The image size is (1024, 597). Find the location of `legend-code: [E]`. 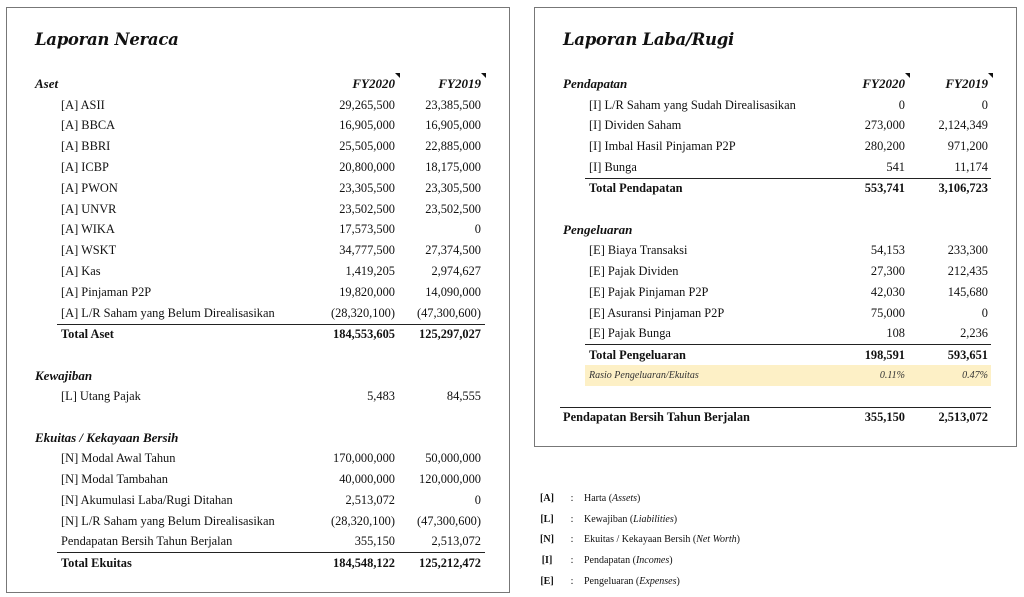

legend-code: [E] is located at coordinates (547, 582).